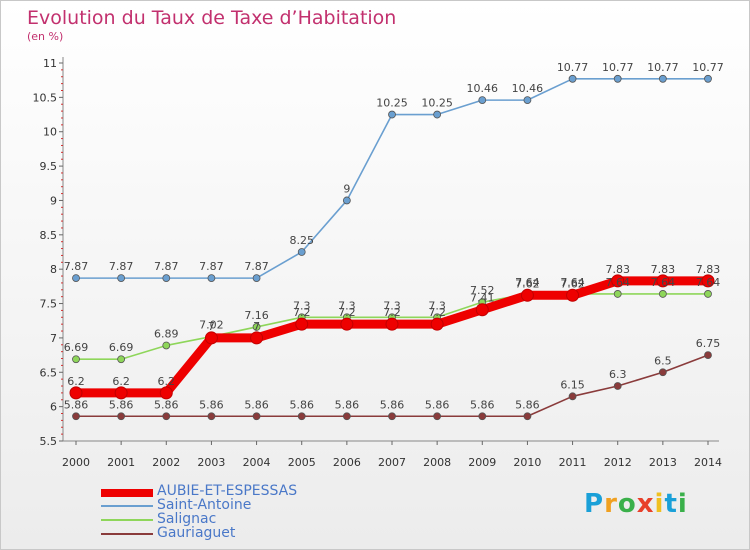 This screenshot has height=550, width=750. I want to click on data-label: 6.75, so click(708, 343).